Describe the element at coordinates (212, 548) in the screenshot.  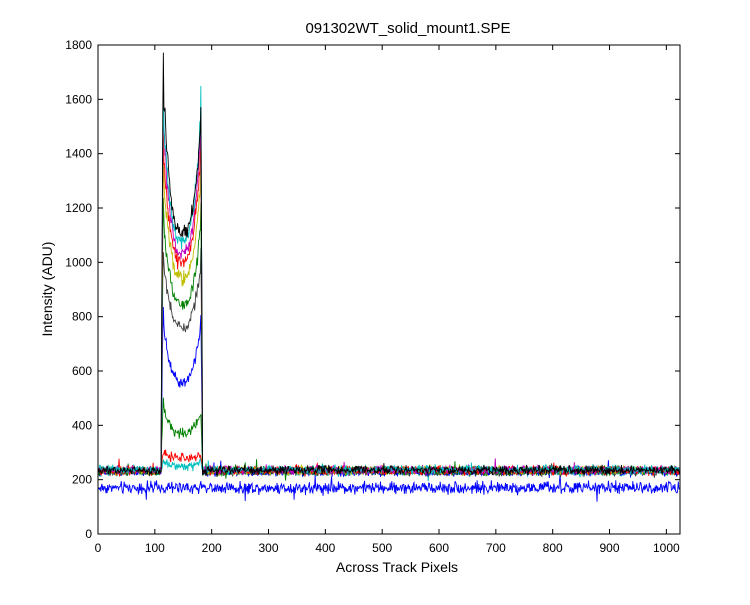
I see `x-tick-label: 200` at that location.